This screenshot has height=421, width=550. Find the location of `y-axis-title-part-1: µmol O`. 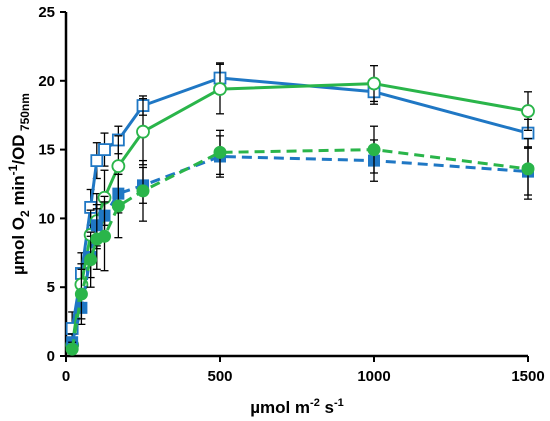

y-axis-title-part-1: µmol O is located at coordinates (18, 246).